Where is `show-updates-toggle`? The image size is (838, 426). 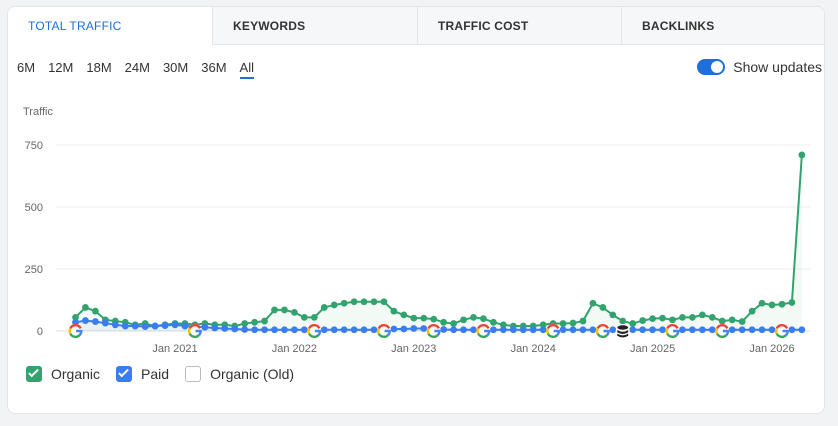 show-updates-toggle is located at coordinates (711, 67).